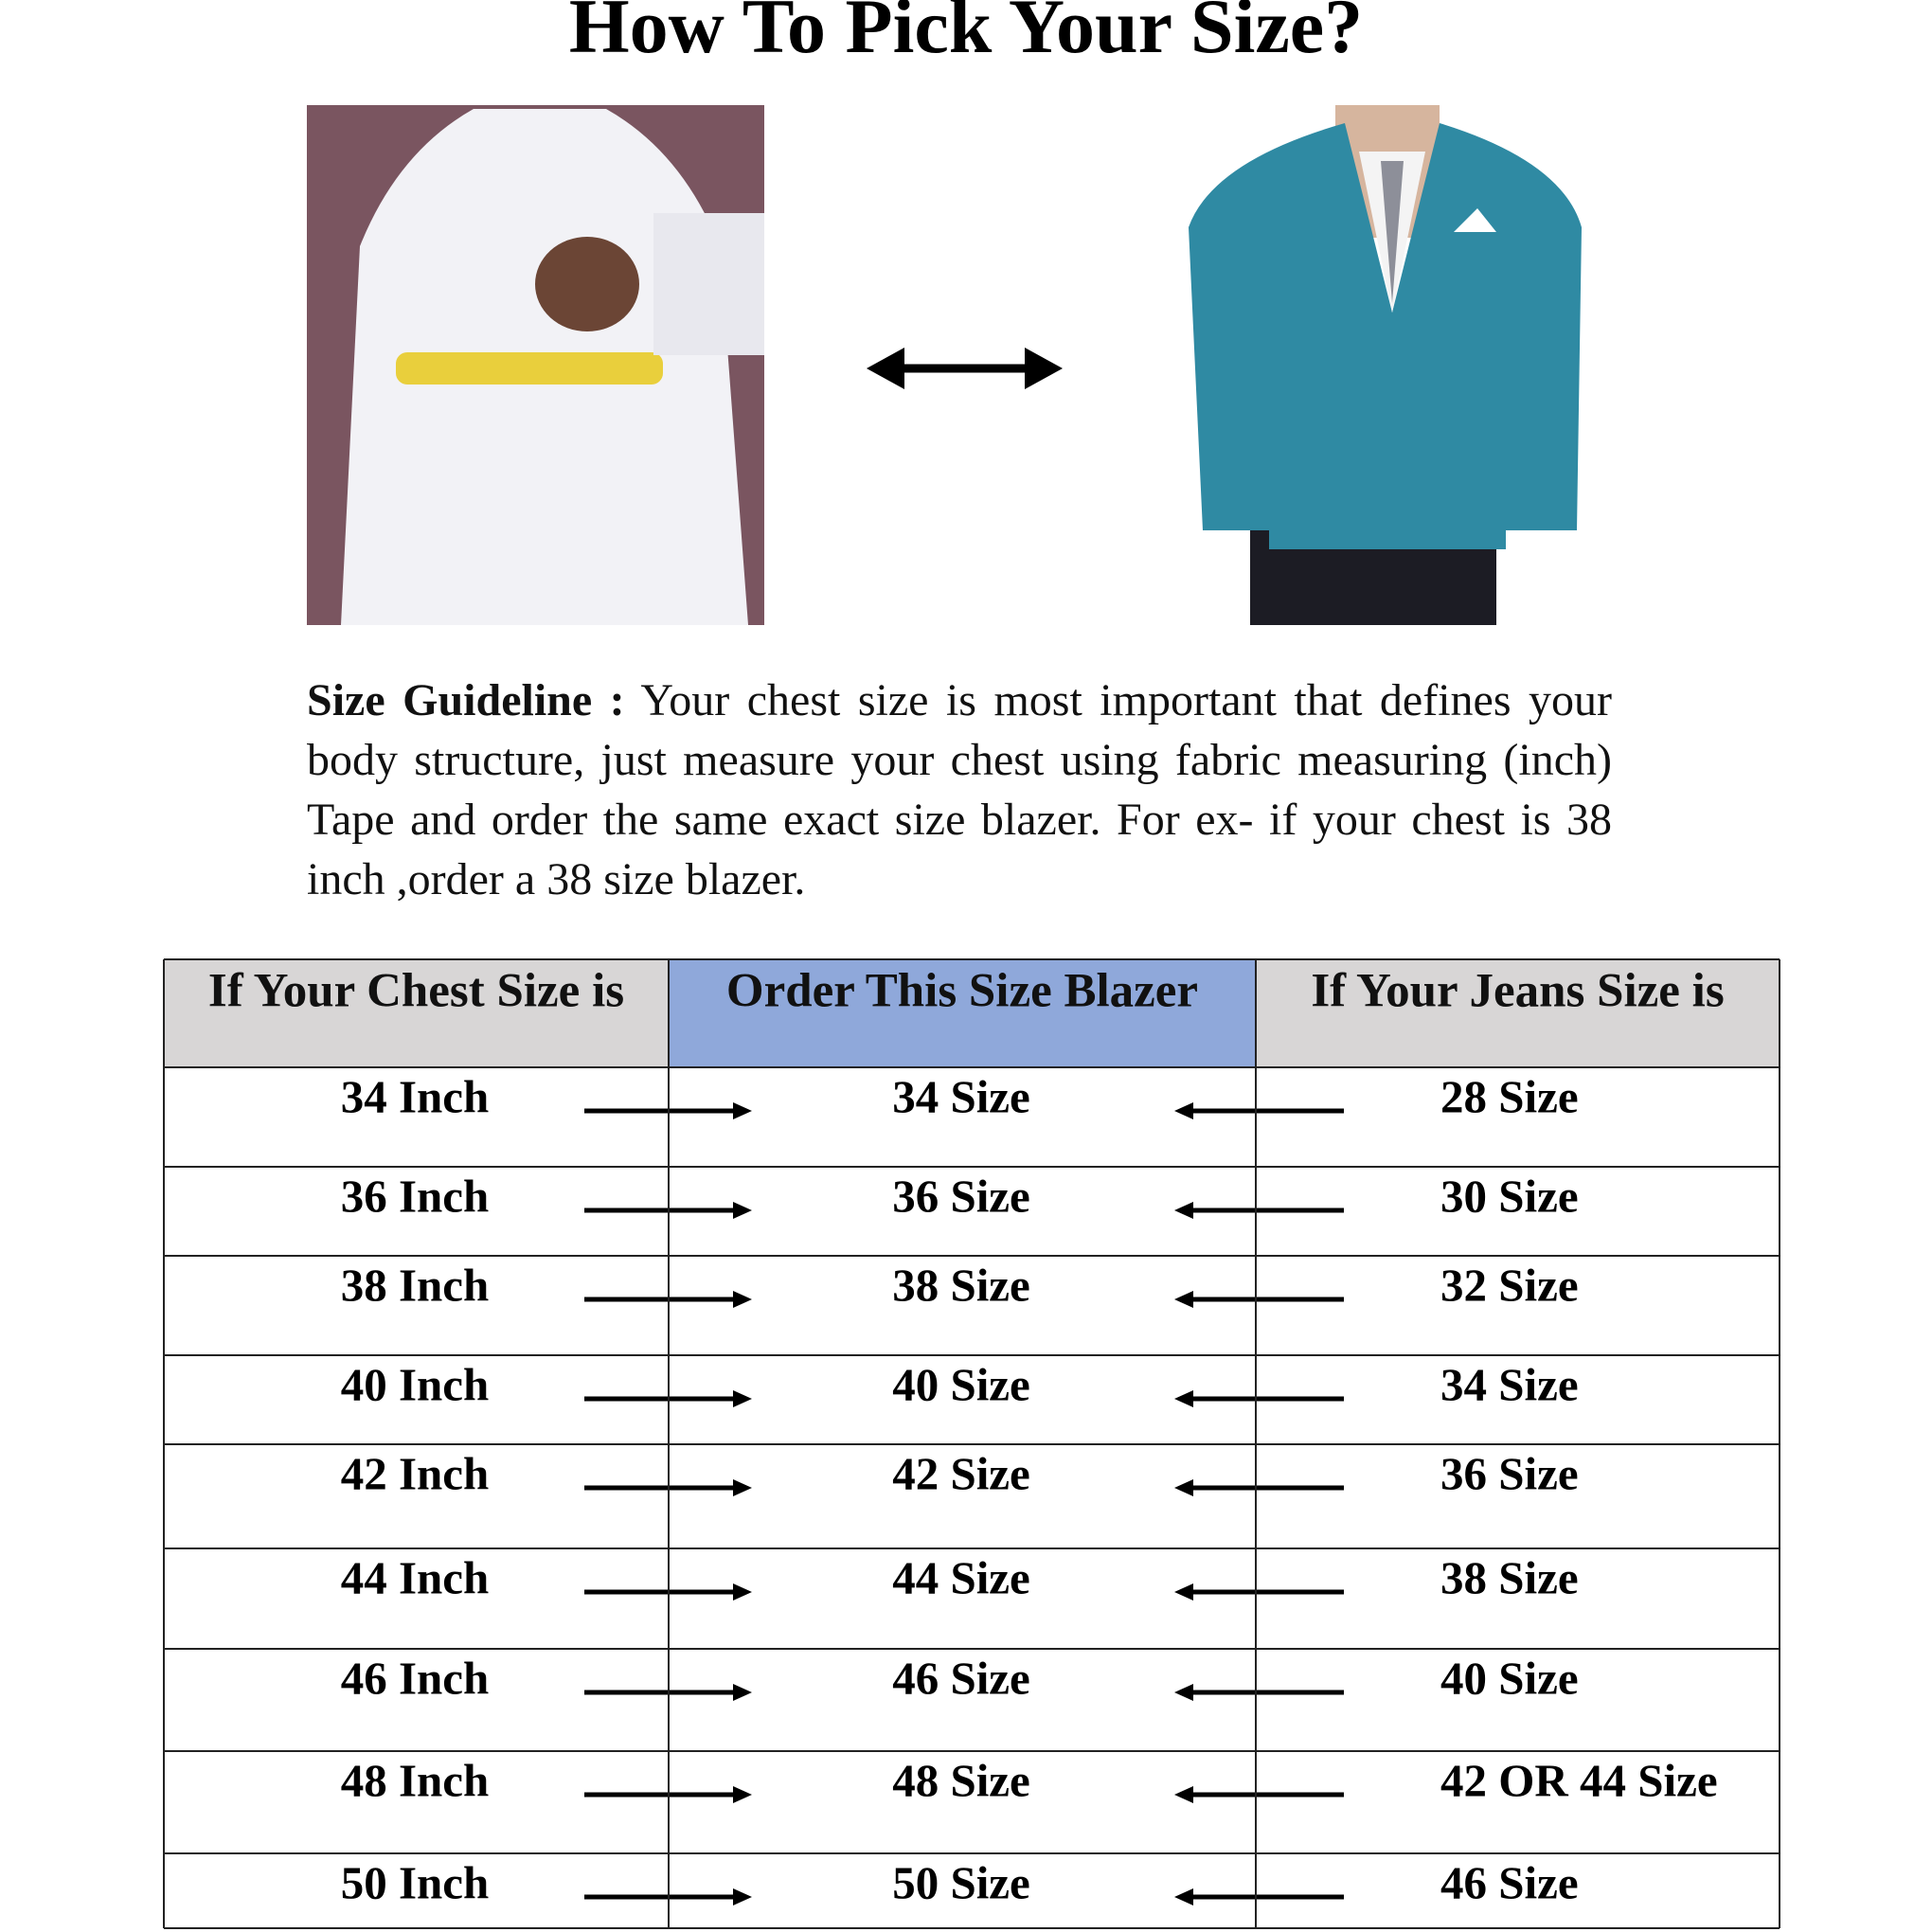 The width and height of the screenshot is (1932, 1932). Describe the element at coordinates (466, 700) in the screenshot. I see `guideline-label: Size Guideline :` at that location.